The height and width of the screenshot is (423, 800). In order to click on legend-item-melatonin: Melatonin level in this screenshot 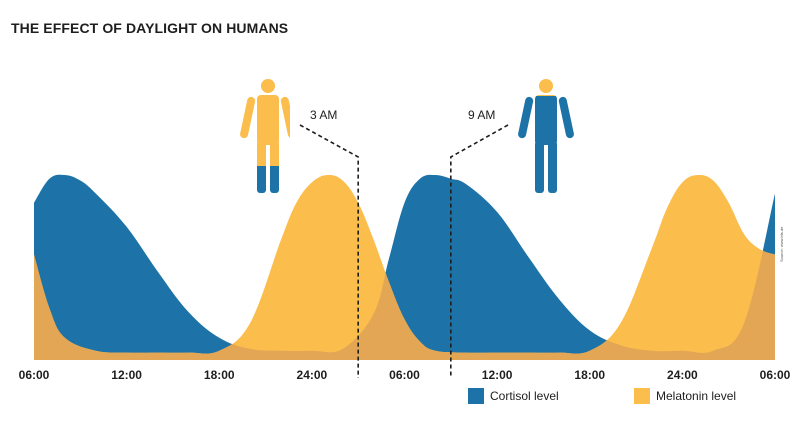, I will do `click(685, 396)`.